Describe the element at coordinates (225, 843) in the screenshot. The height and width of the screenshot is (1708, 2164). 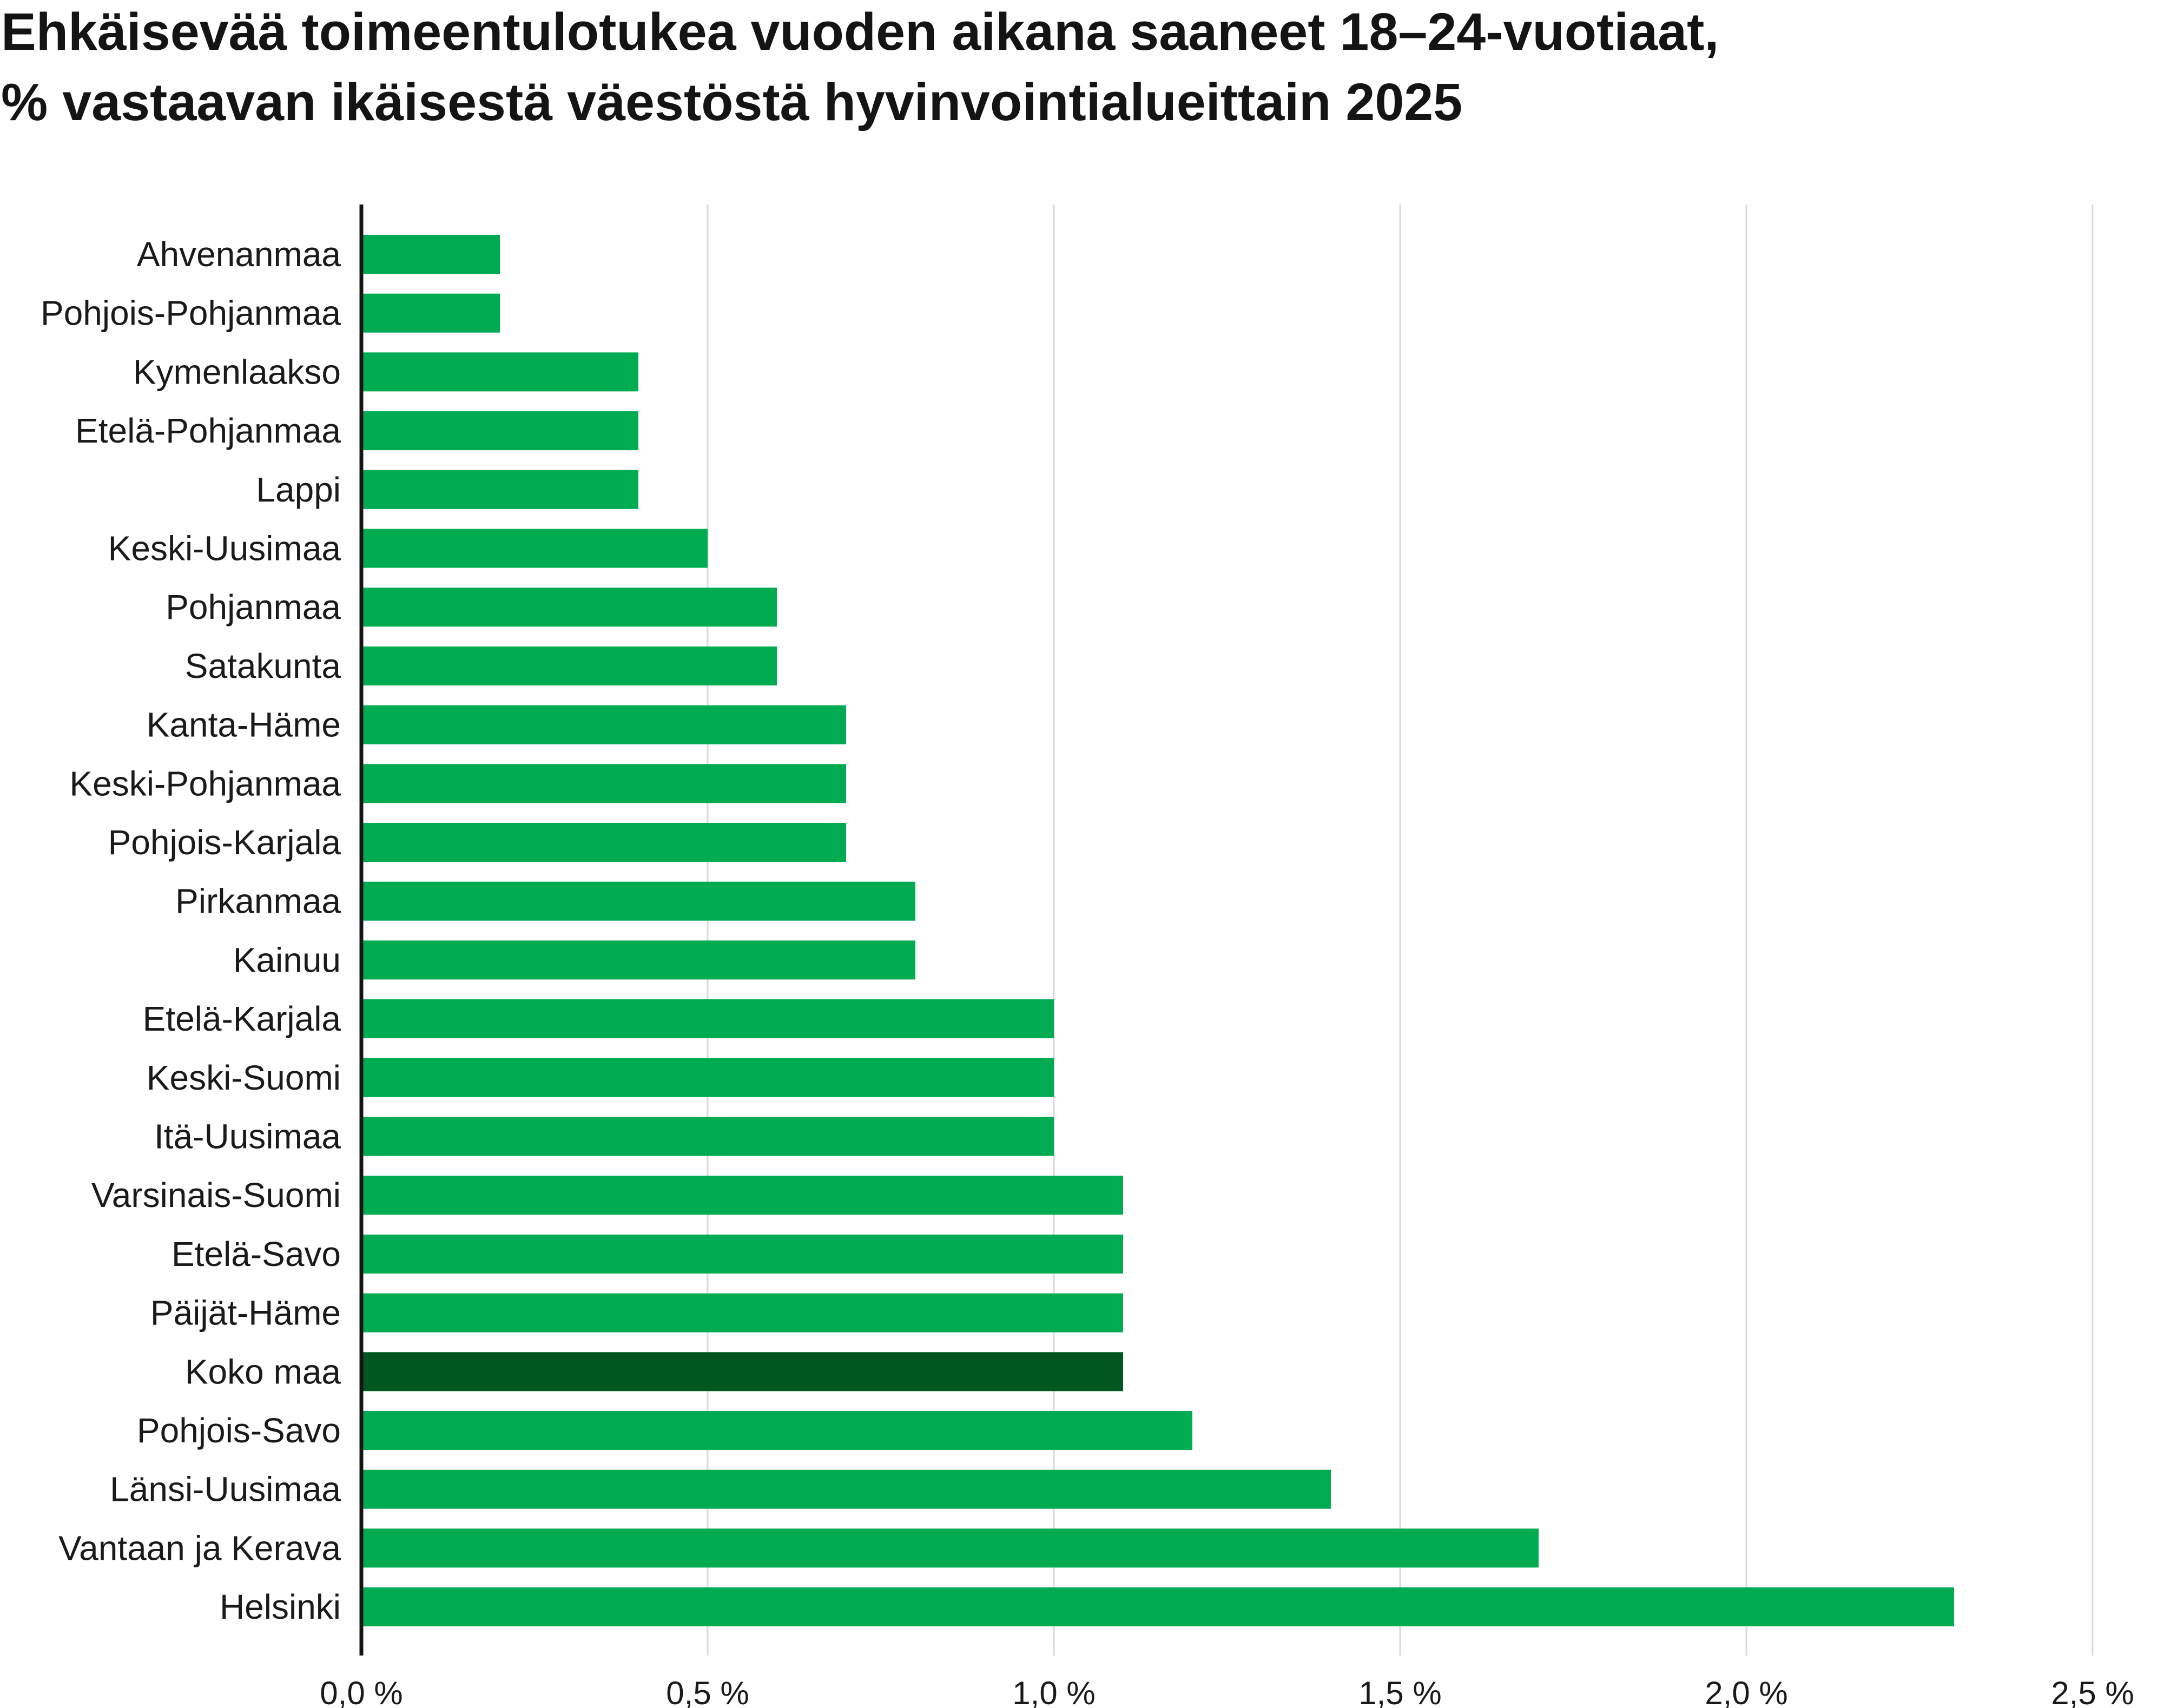
I see `category-label: Pohjois-Karjala` at that location.